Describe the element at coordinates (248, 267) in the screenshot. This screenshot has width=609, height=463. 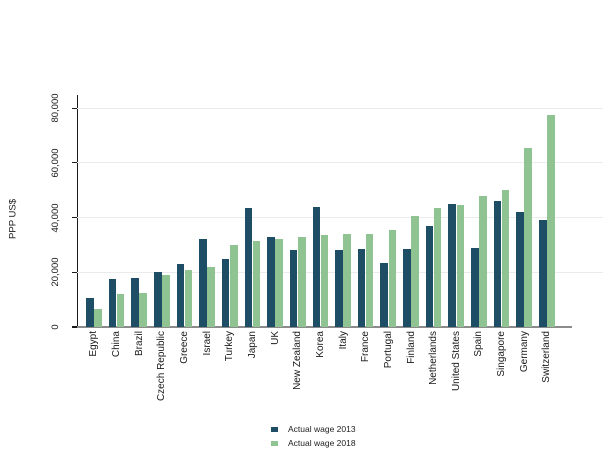
I see `bar-2013-japan` at that location.